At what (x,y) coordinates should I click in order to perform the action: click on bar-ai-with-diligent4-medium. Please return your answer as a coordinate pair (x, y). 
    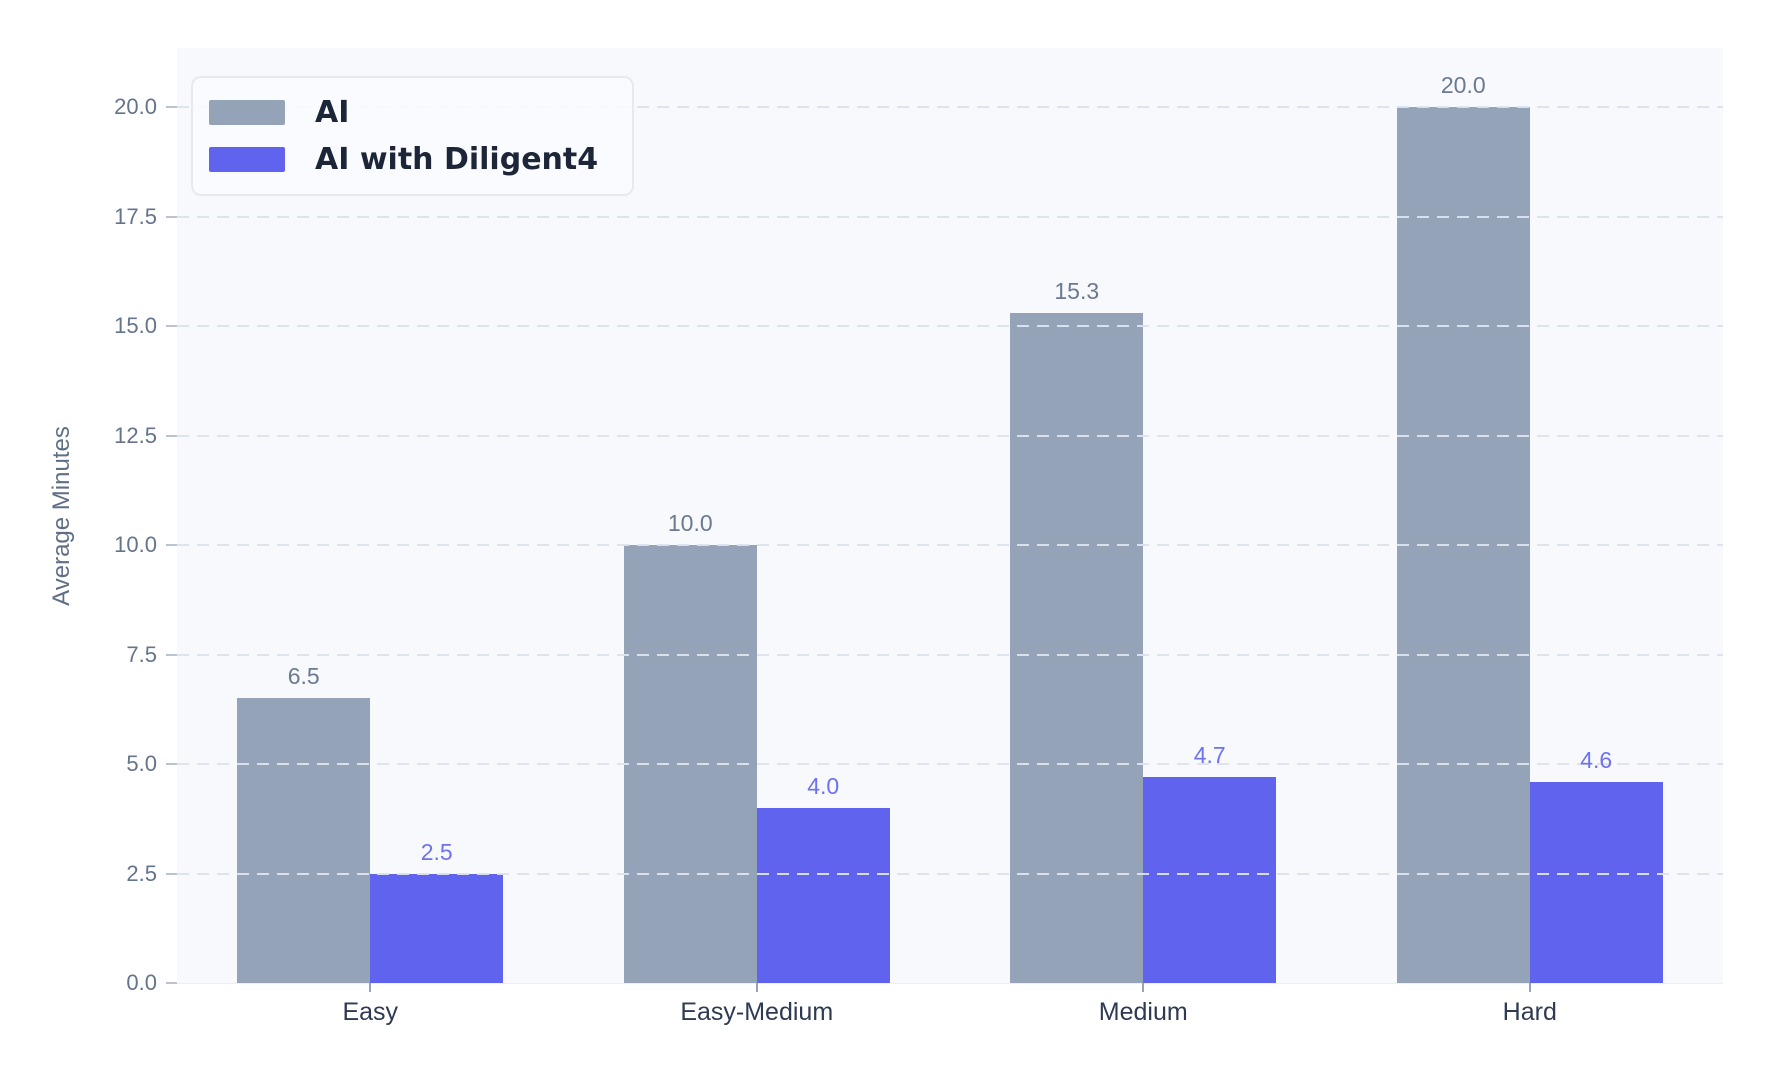
    Looking at the image, I should click on (1210, 880).